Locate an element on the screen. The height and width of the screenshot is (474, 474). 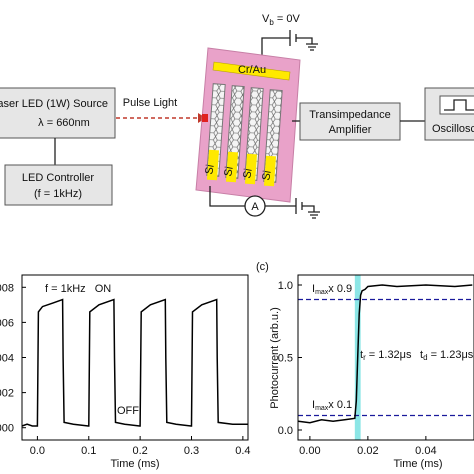
annotation: Imaxx 0.1 is located at coordinates (332, 405).